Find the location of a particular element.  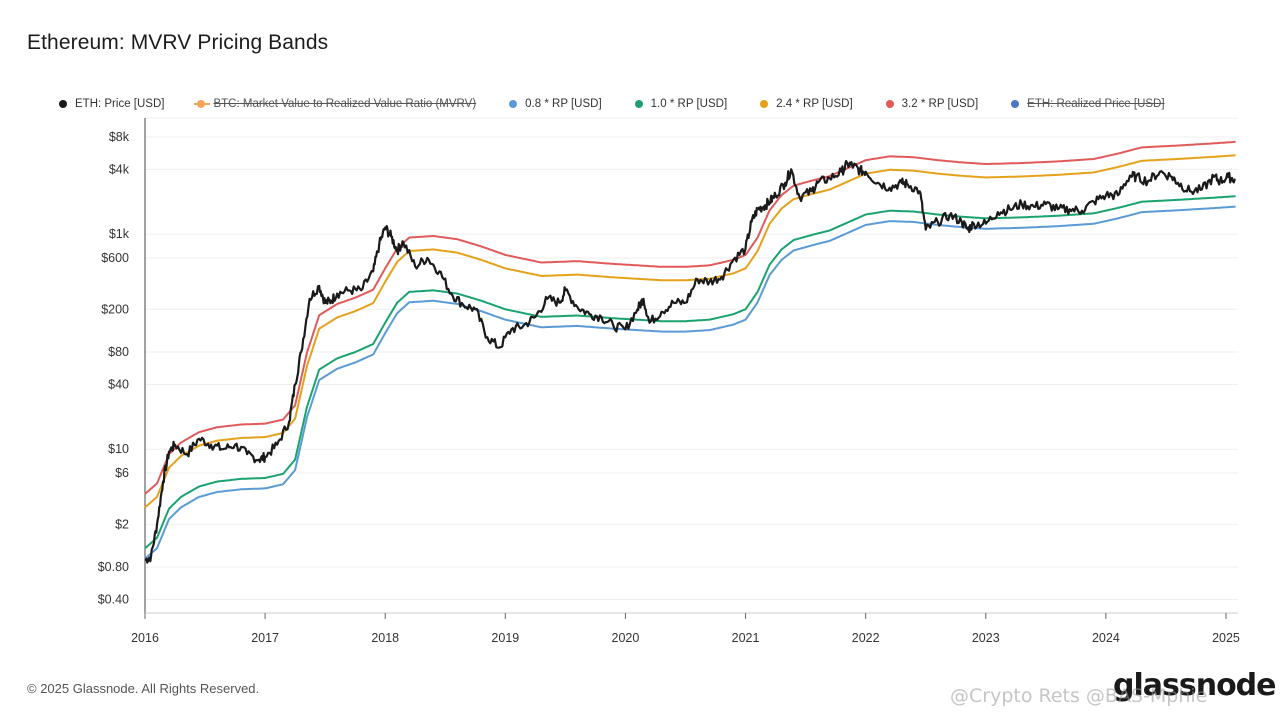

x-tick-label: 2019 is located at coordinates (505, 638).